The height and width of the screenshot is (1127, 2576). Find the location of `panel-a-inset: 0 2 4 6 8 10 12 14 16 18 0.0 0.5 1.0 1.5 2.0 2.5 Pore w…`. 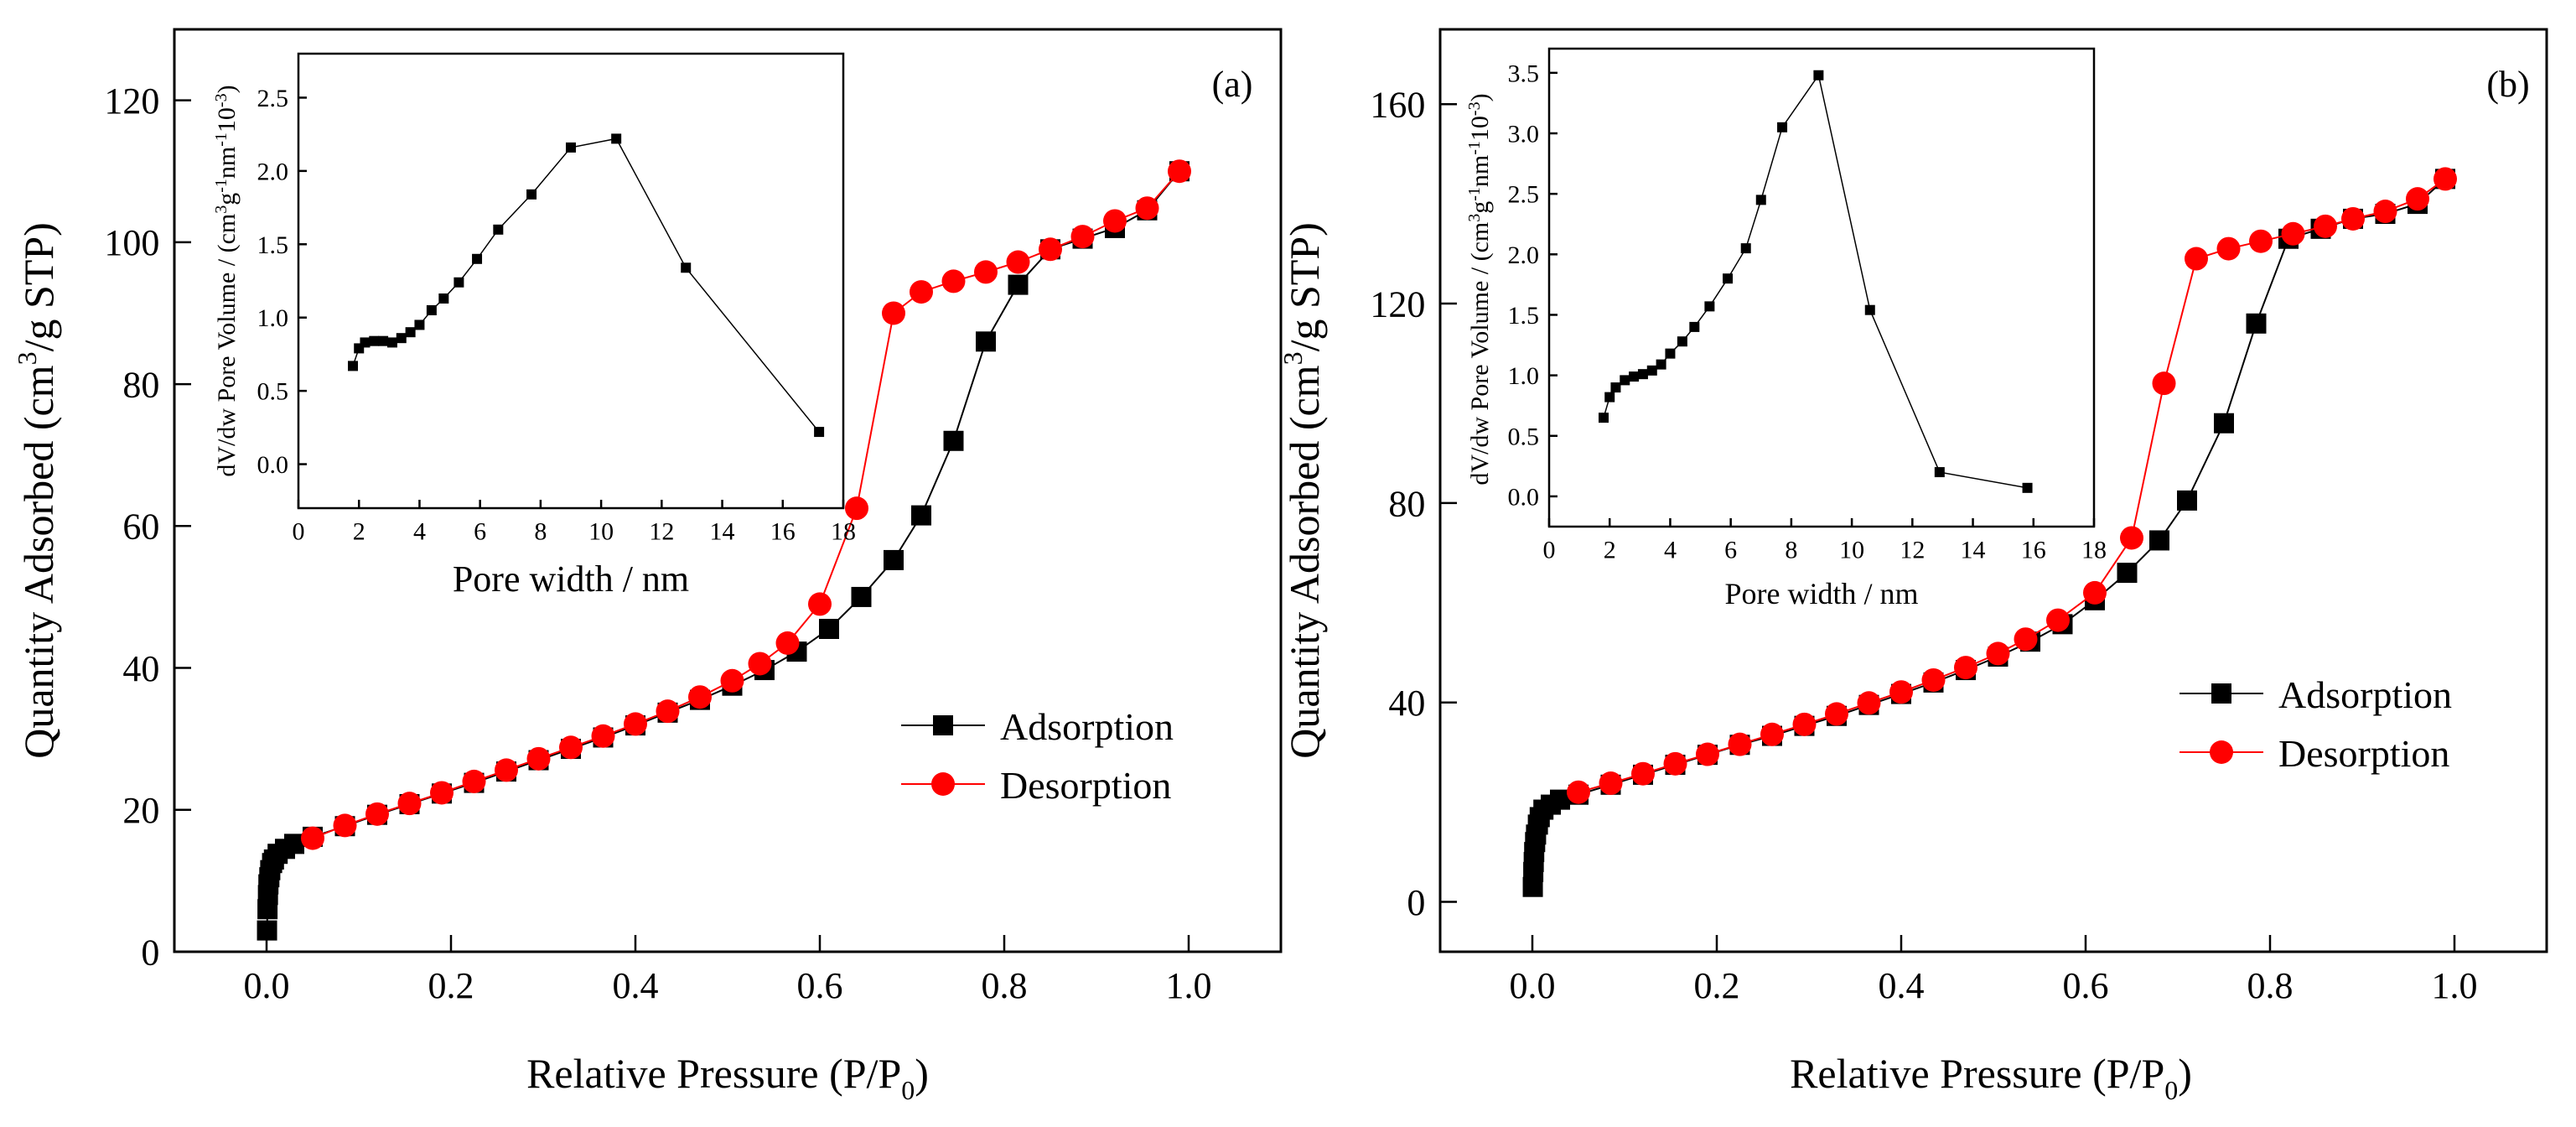

panel-a-inset: 0 2 4 6 8 10 12 14 16 18 0.0 0.5 1.0 1.5 2.0 2.5 Pore w… is located at coordinates (534, 326).